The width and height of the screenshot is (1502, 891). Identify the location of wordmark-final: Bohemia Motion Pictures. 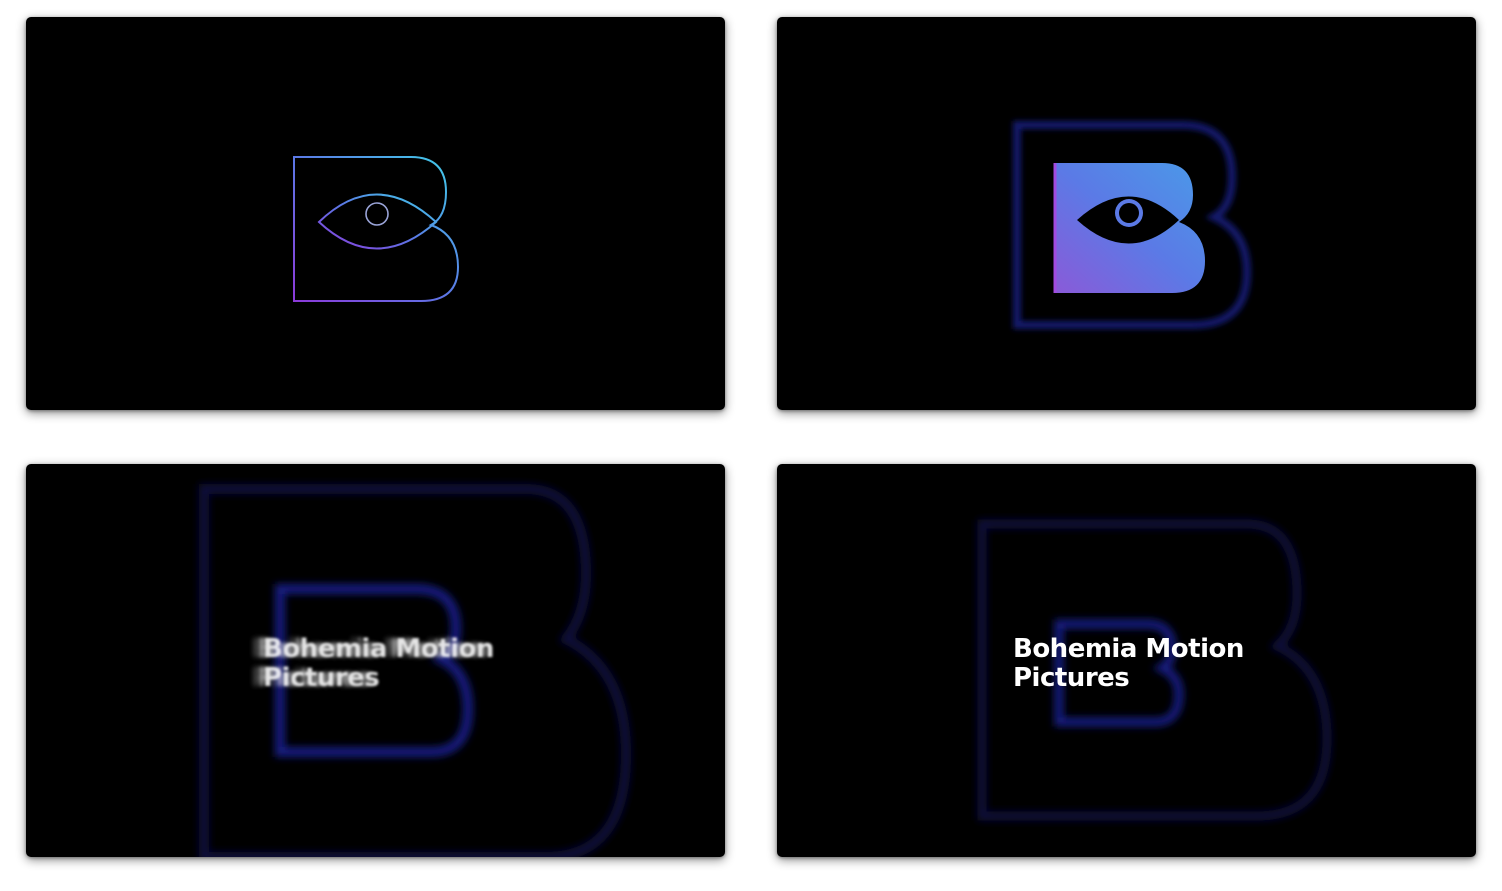
(1128, 664).